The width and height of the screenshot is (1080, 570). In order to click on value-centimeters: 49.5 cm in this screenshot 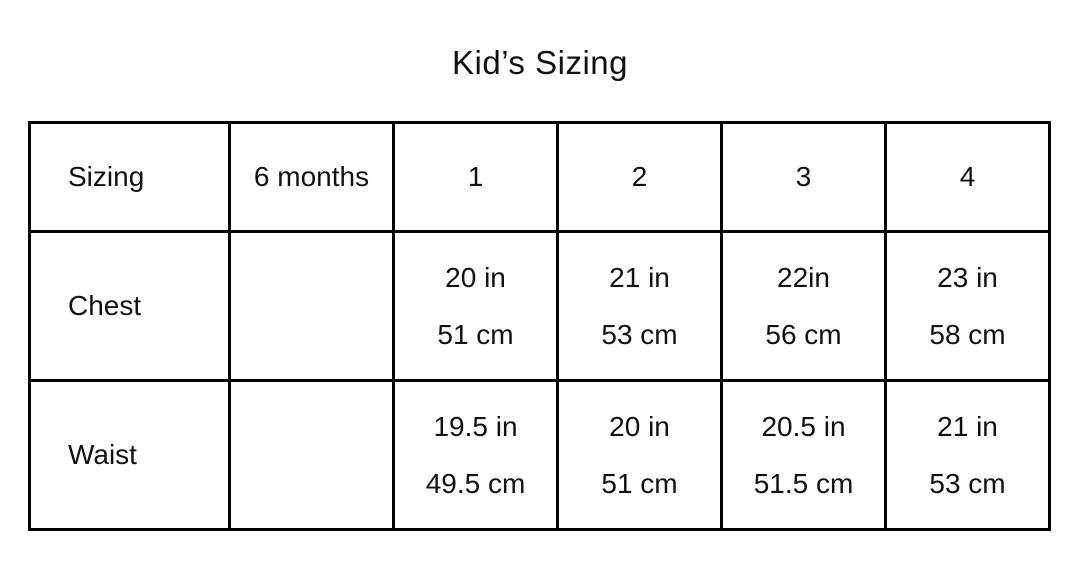, I will do `click(475, 483)`.